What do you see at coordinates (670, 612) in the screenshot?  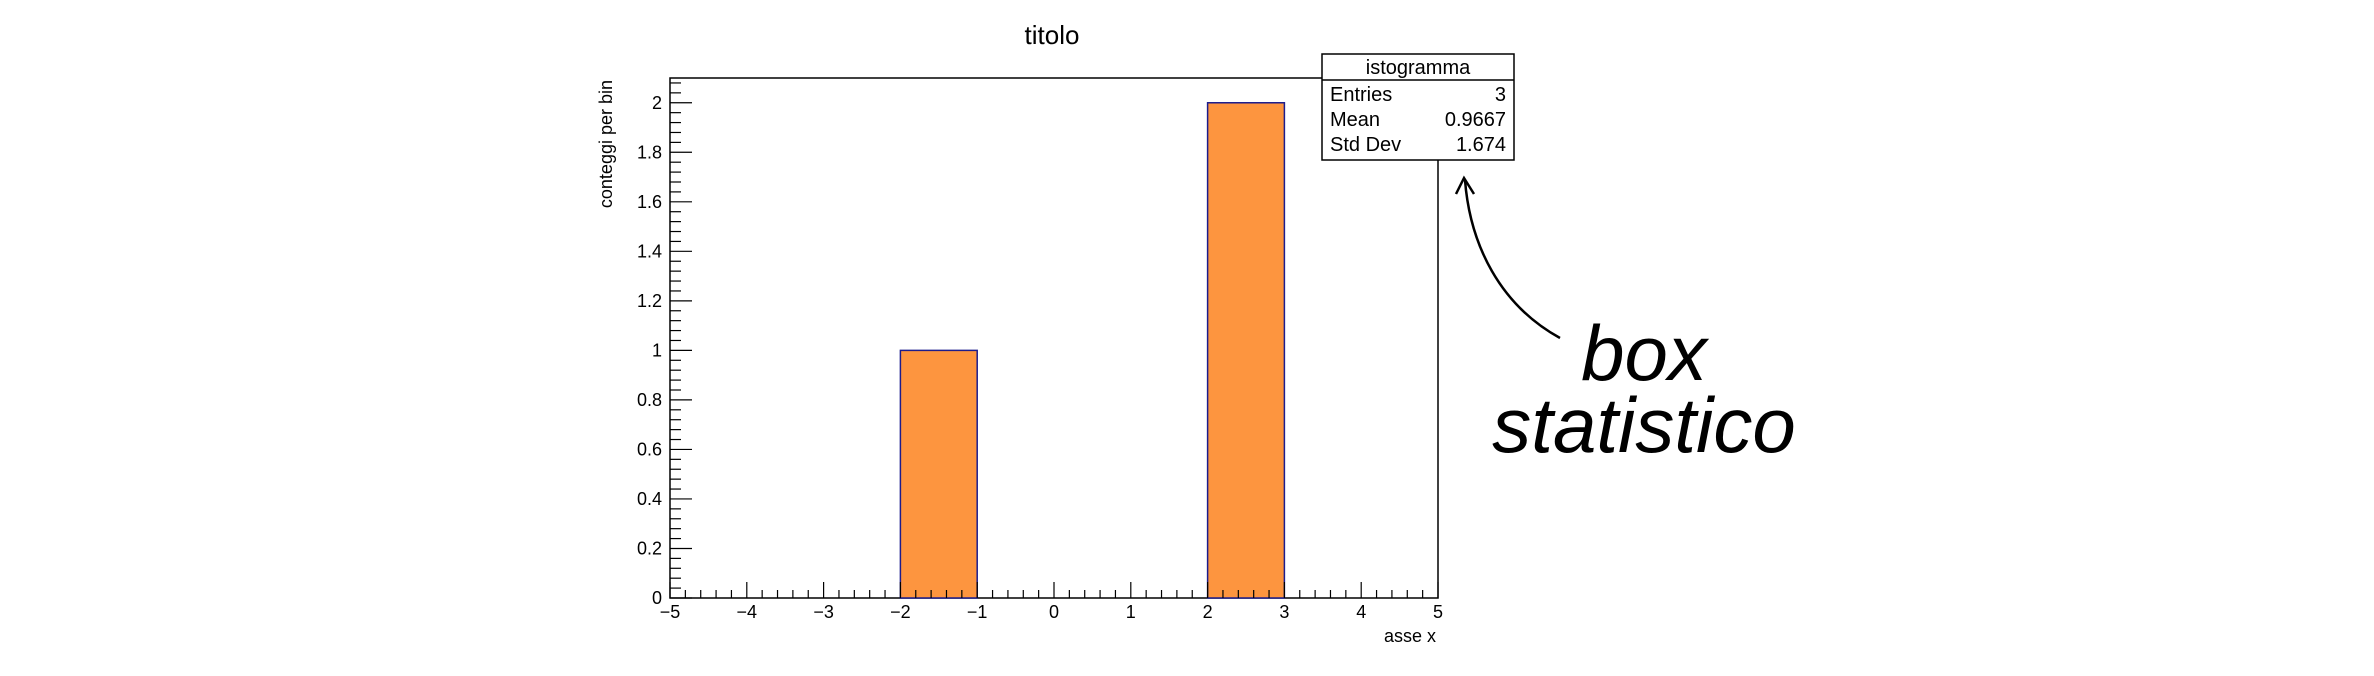 I see `x-tick-label: −5` at bounding box center [670, 612].